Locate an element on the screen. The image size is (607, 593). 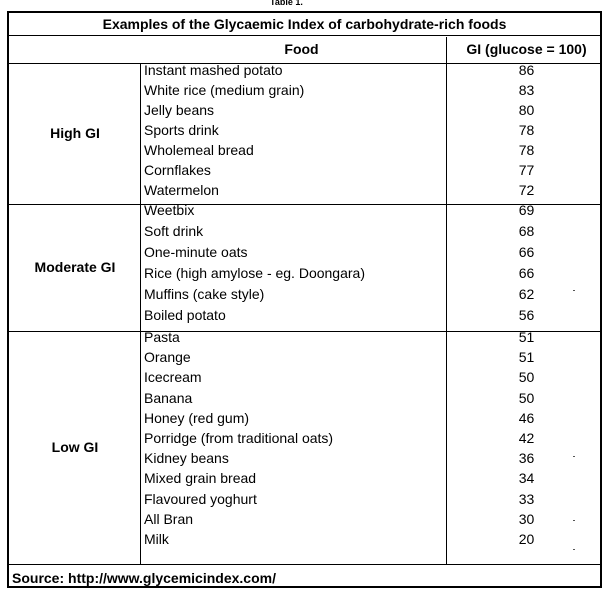
gi-value-cell: 83 is located at coordinates (526, 90).